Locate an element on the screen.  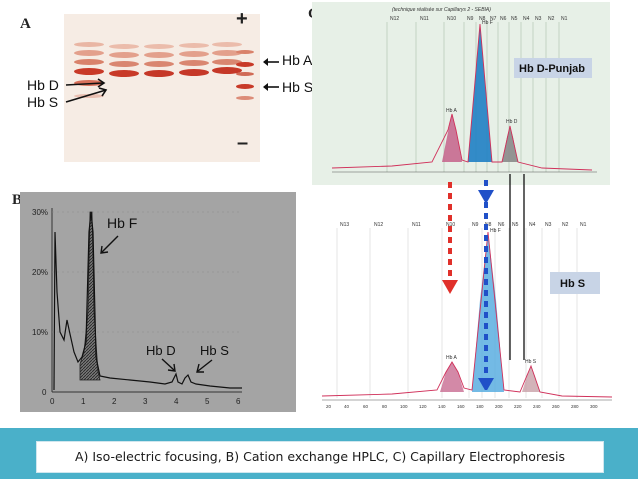
panel-a-arrows is located at coordinates (172, 80).